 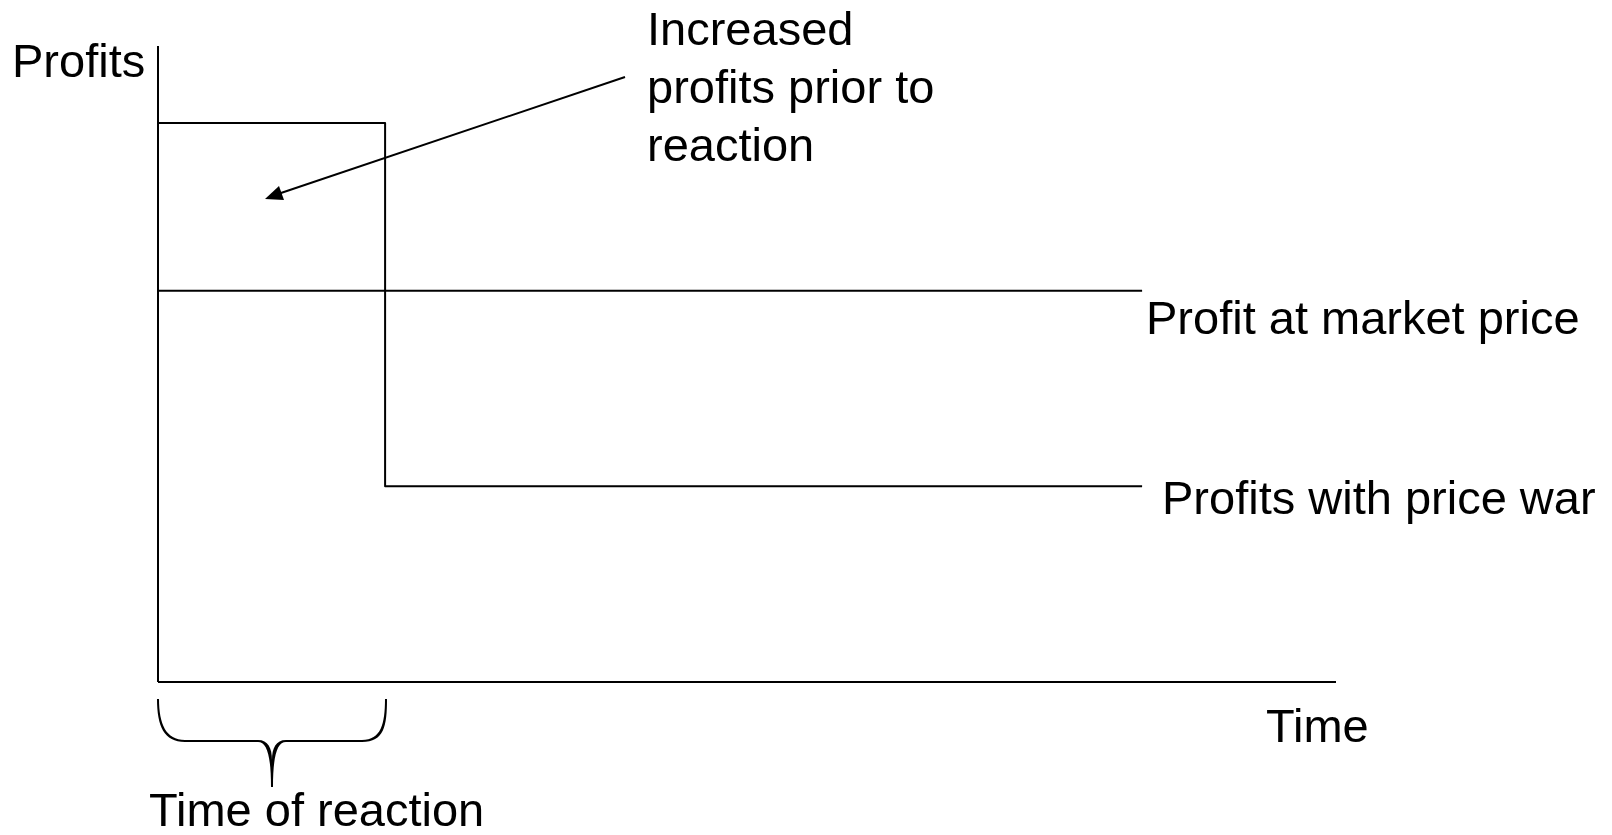 I want to click on x-axis-title: Time, so click(x=1317, y=725).